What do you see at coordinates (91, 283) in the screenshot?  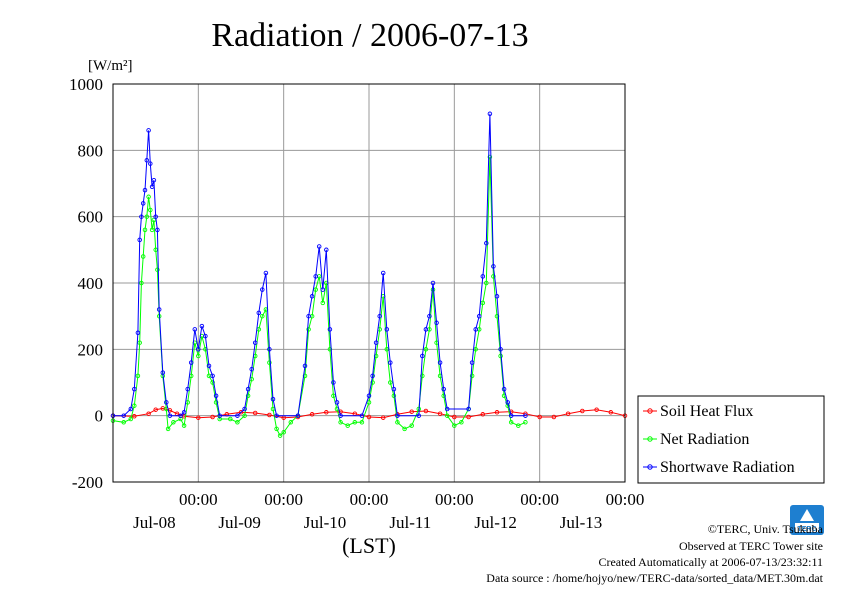 I see `y-tick-label: 400` at bounding box center [91, 283].